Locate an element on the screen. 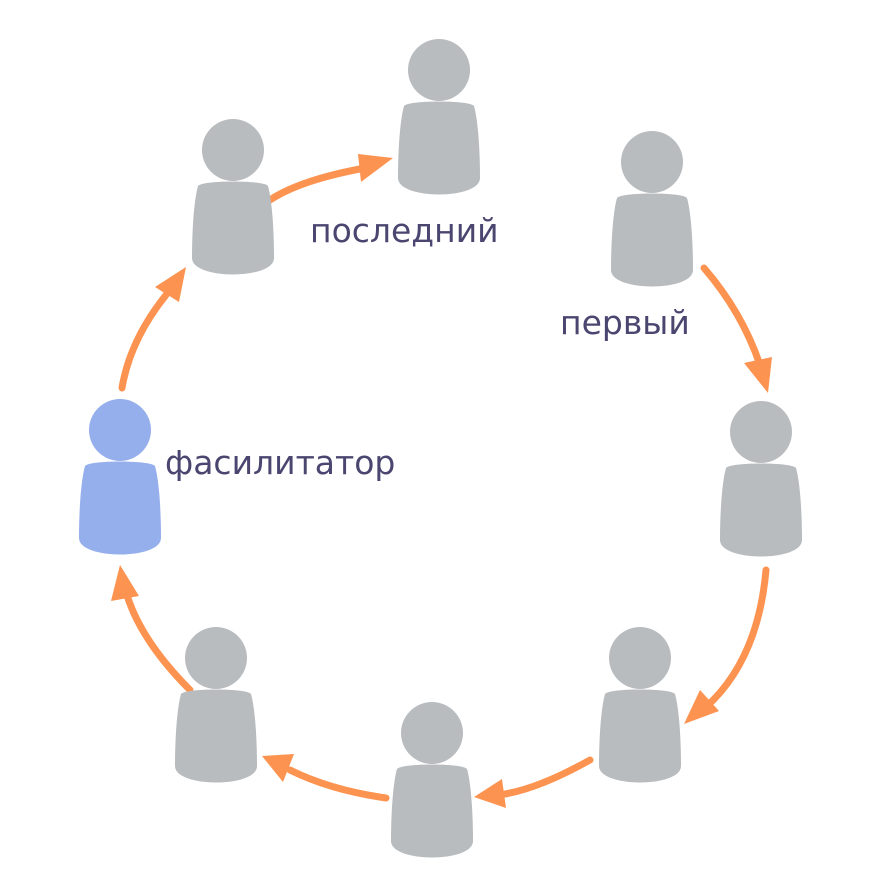 The height and width of the screenshot is (878, 880). label-facilitator: фасилитатор is located at coordinates (280, 462).